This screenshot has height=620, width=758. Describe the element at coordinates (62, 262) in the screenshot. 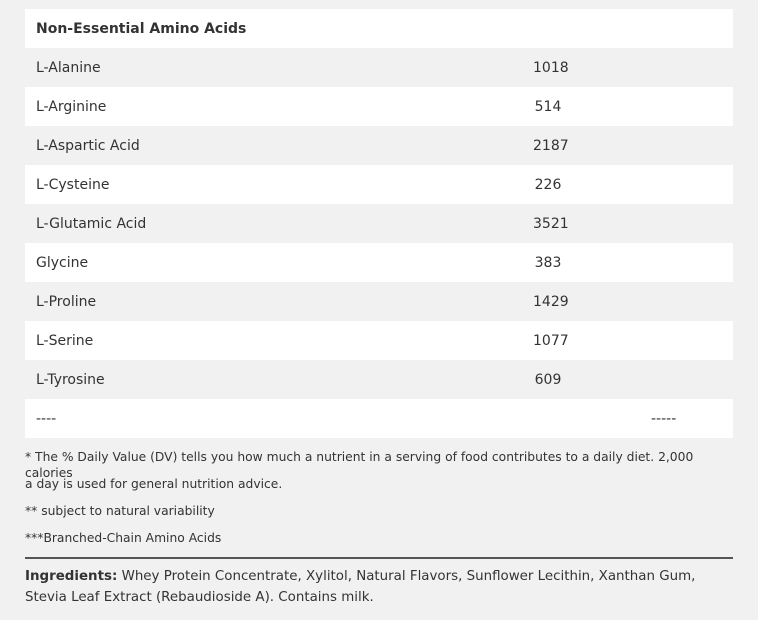

I see `amino-acid-name: Glycine` at that location.